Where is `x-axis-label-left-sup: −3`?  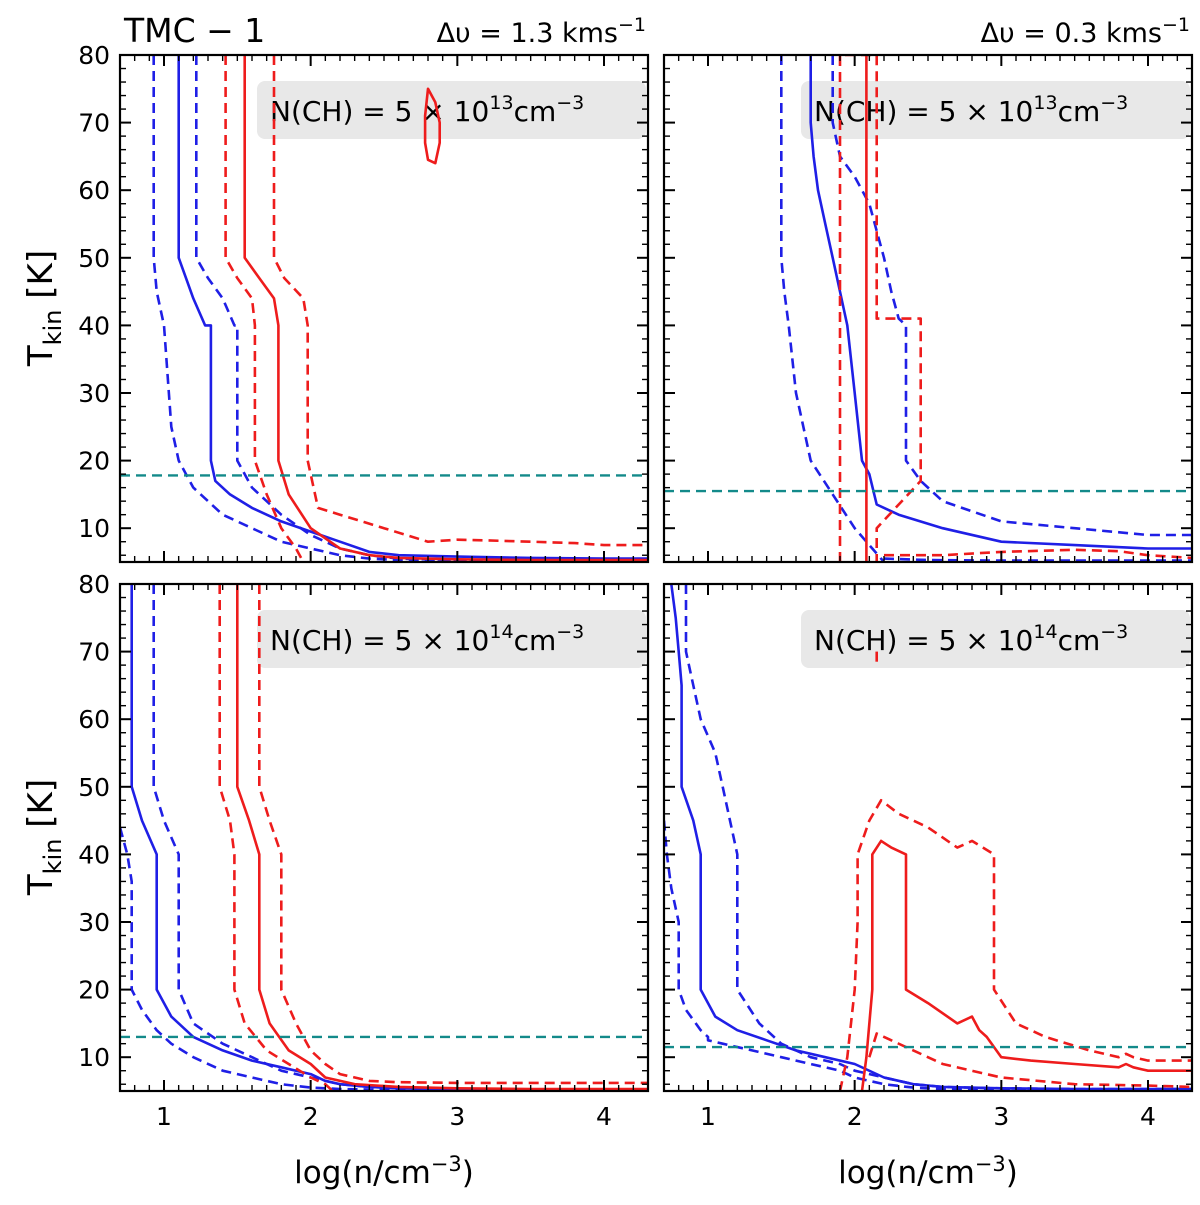 x-axis-label-left-sup: −3 is located at coordinates (446, 1164).